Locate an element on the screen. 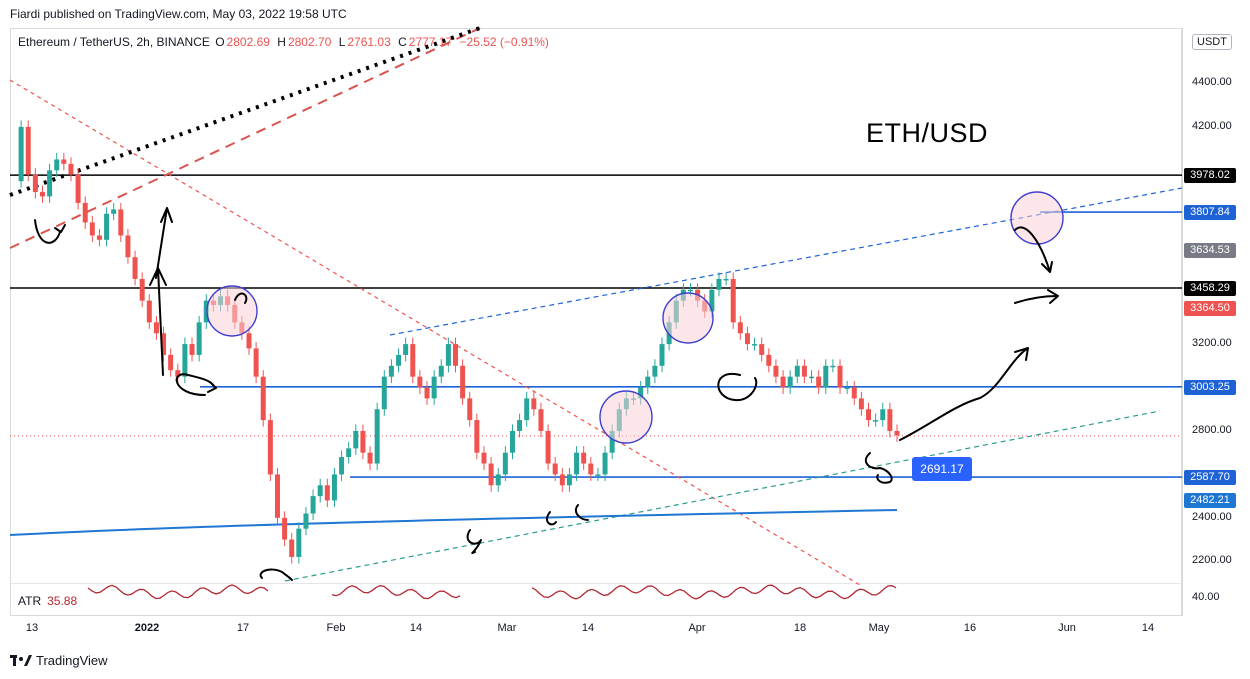 This screenshot has width=1250, height=679. x-tick-label: 13 is located at coordinates (32, 628).